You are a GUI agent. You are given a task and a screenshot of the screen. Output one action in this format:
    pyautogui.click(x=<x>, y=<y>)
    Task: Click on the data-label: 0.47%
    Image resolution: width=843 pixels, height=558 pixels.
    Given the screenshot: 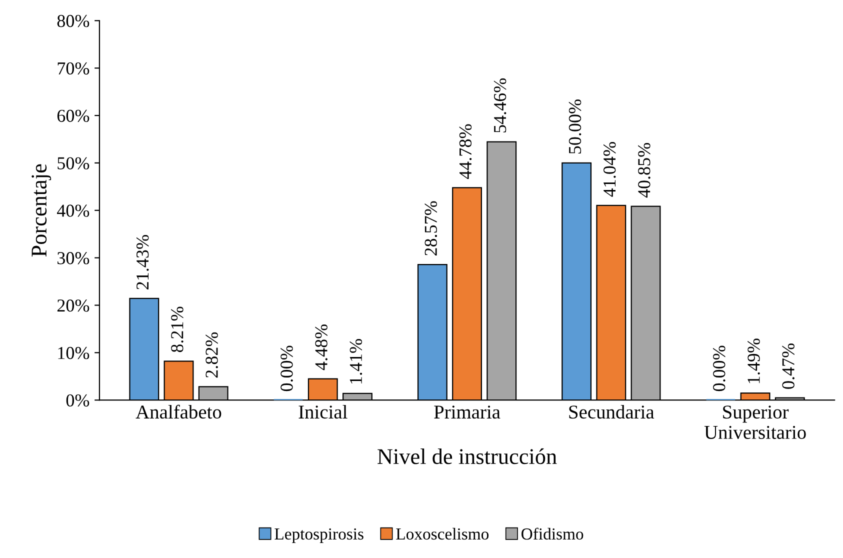 What is the action you would take?
    pyautogui.click(x=788, y=366)
    